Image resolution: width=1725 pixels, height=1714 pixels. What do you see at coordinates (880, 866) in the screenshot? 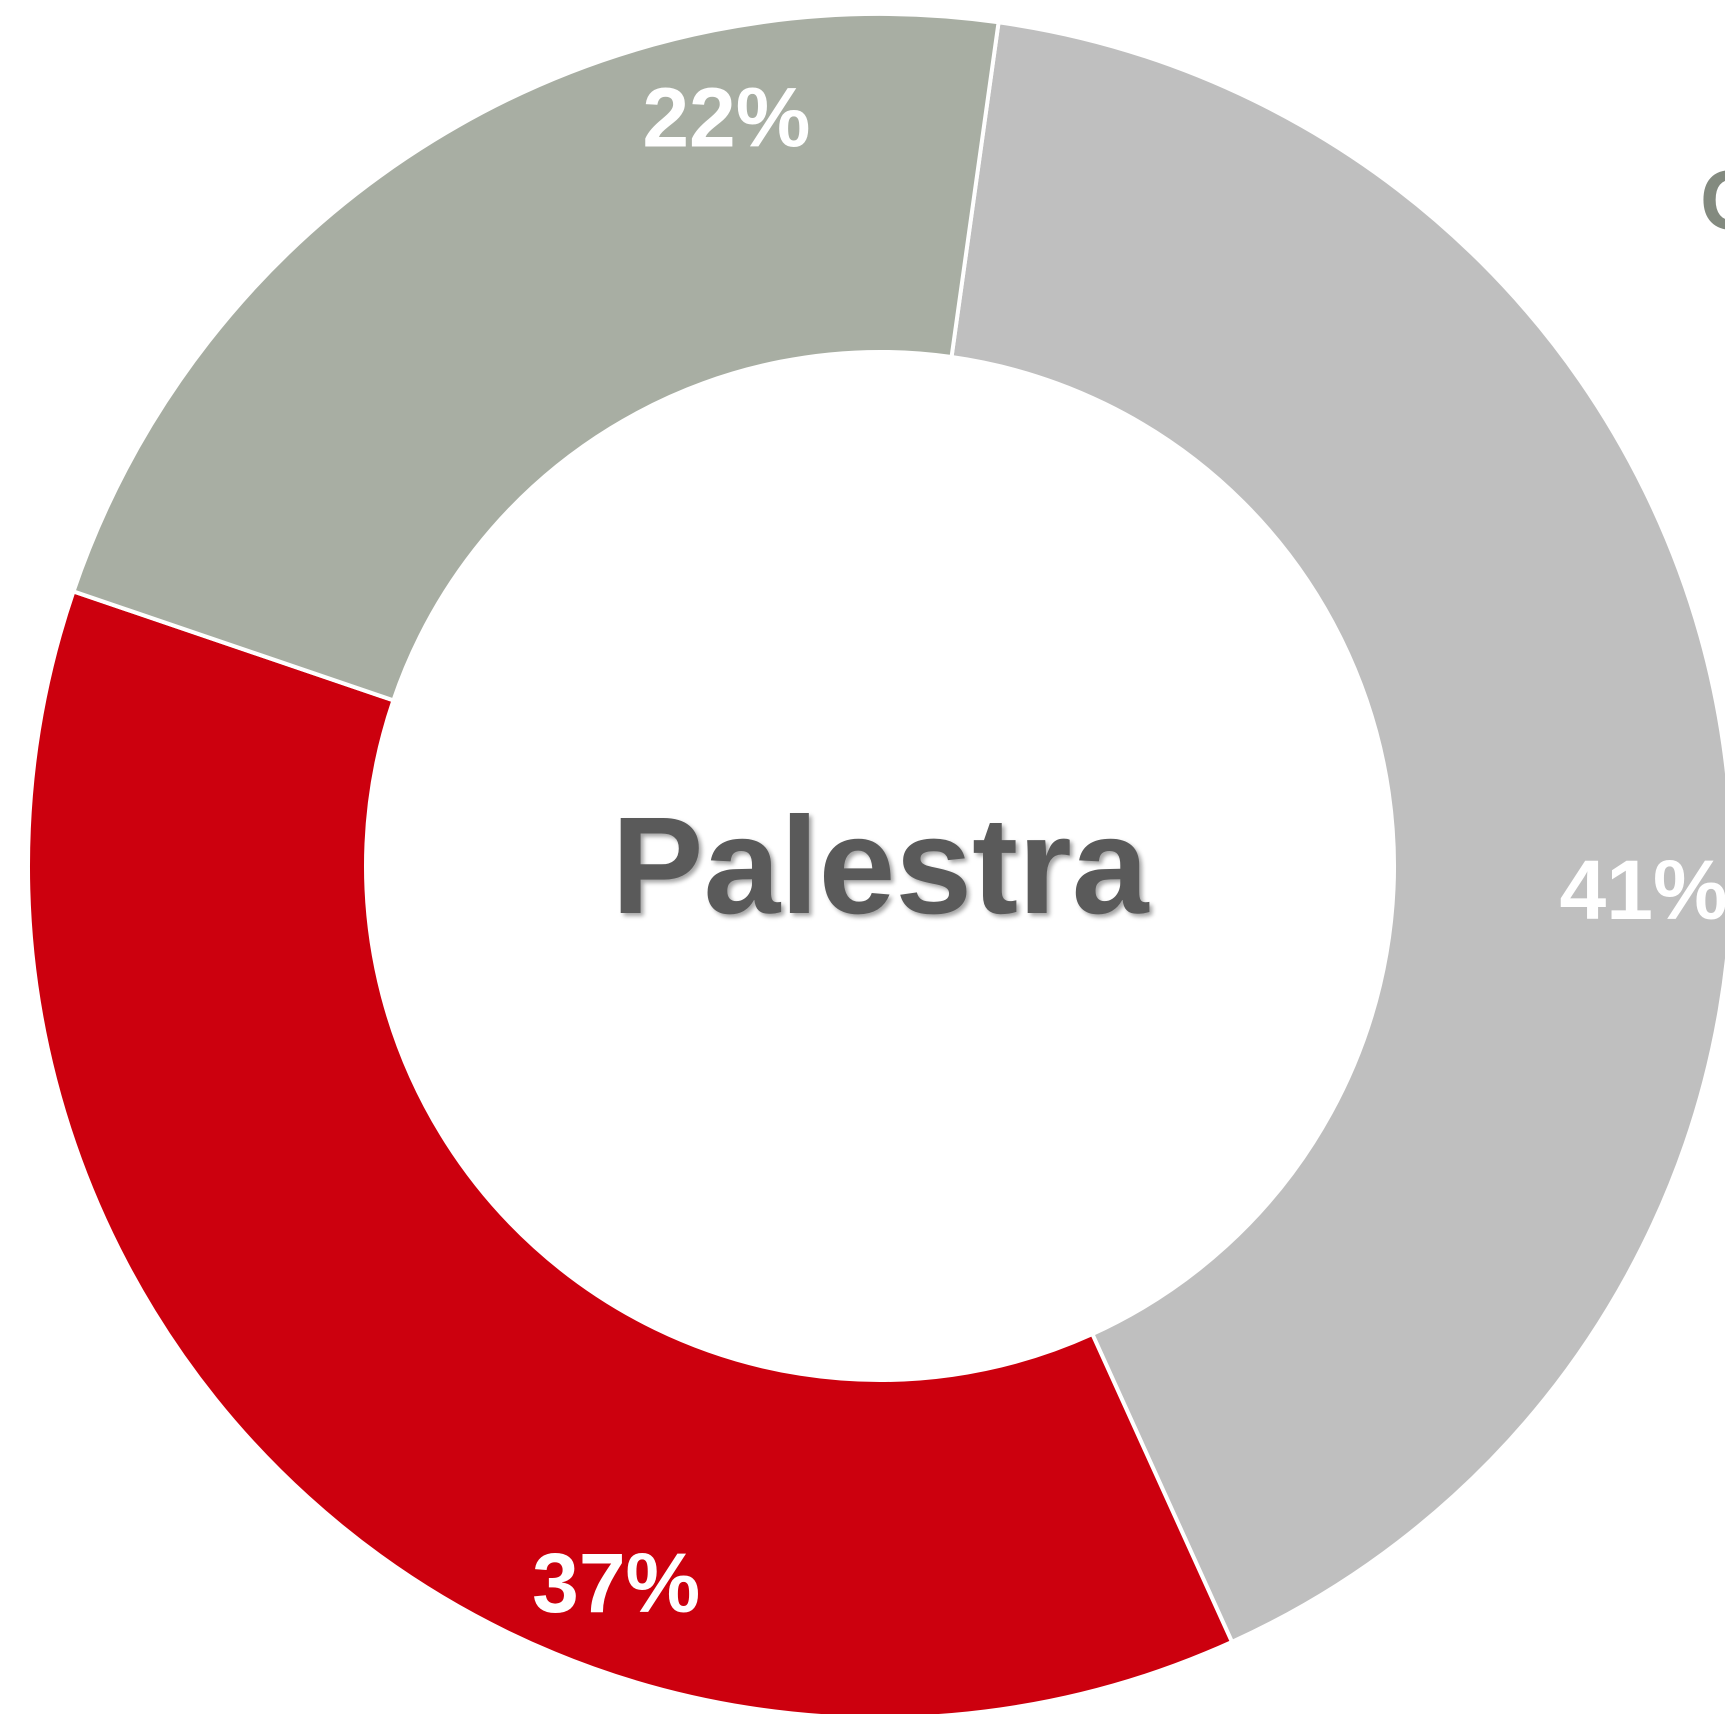
I see `center-label: Palestra` at bounding box center [880, 866].